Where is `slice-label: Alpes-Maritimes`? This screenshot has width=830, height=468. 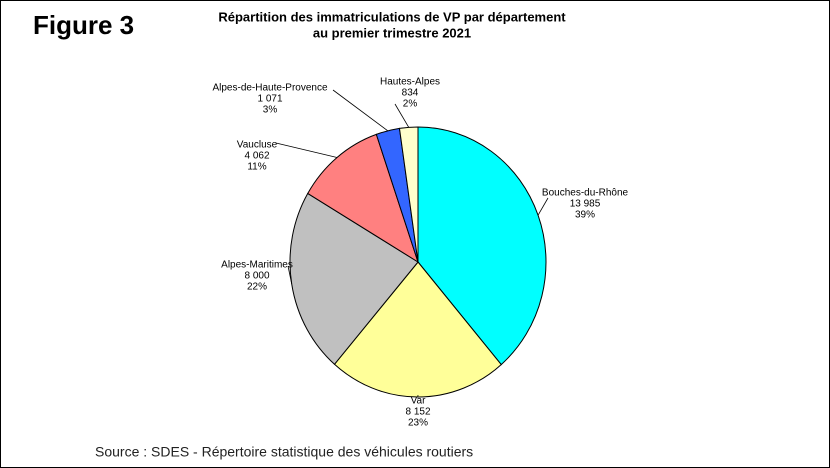
slice-label: Alpes-Maritimes is located at coordinates (257, 265).